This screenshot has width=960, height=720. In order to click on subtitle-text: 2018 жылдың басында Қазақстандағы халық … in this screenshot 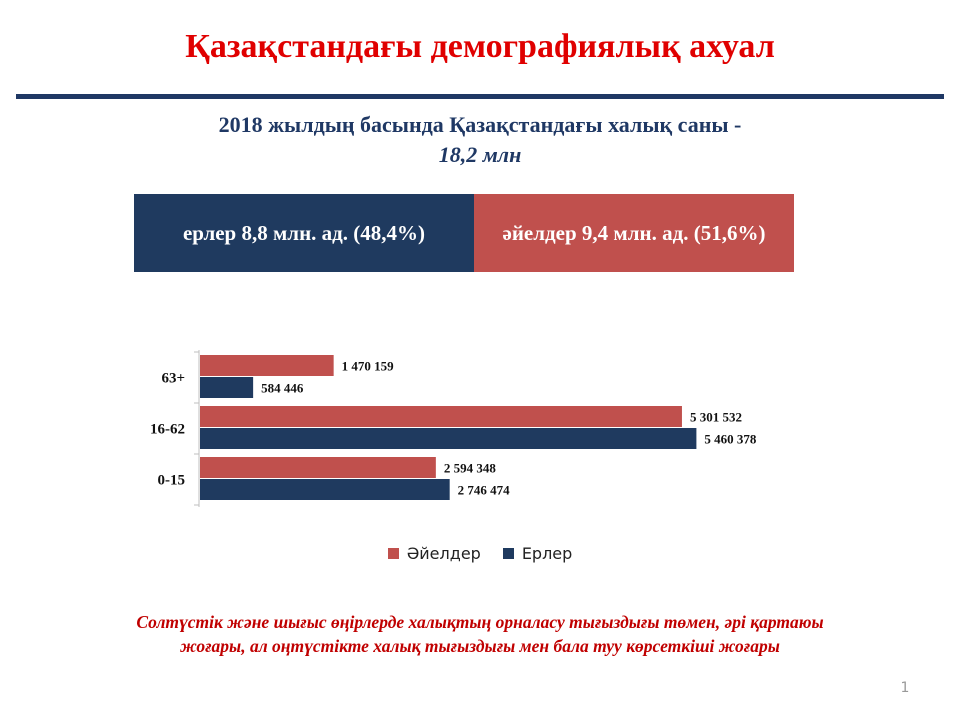, I will do `click(480, 124)`.